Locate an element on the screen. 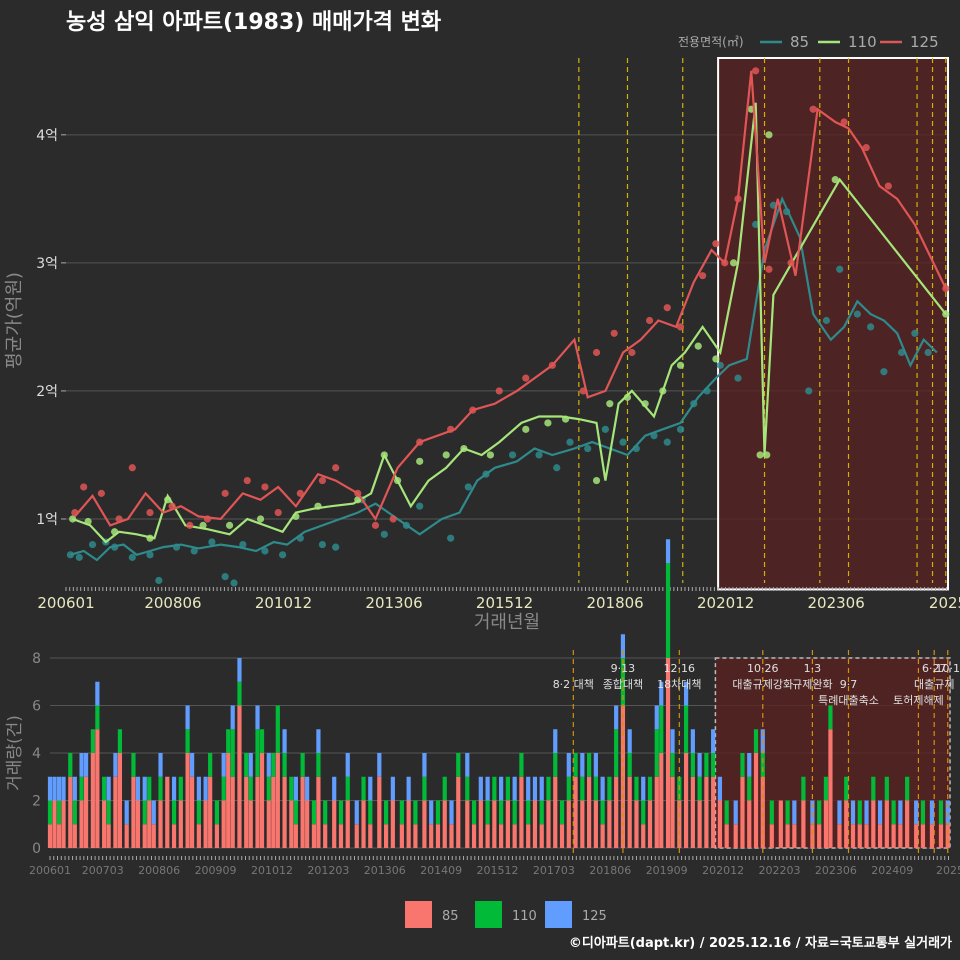 Image resolution: width=960 pixels, height=960 pixels. volume-x-tick-label: 202409 is located at coordinates (892, 870).